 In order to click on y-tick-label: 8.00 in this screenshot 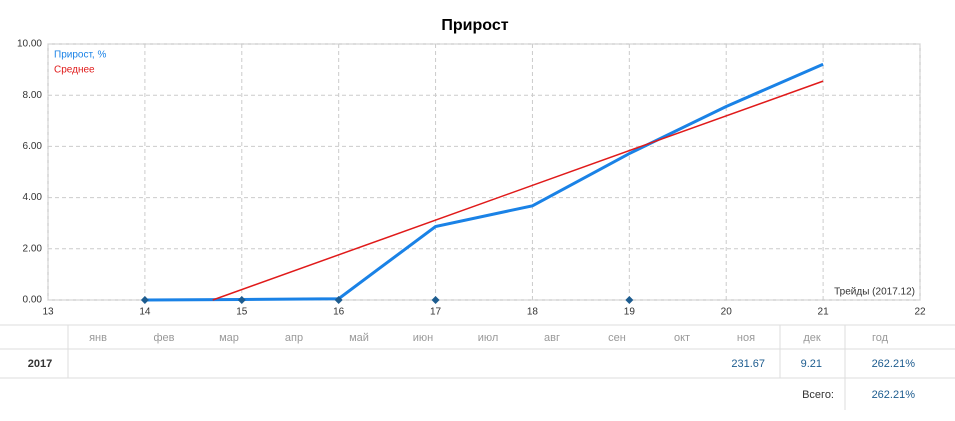, I will do `click(33, 95)`.